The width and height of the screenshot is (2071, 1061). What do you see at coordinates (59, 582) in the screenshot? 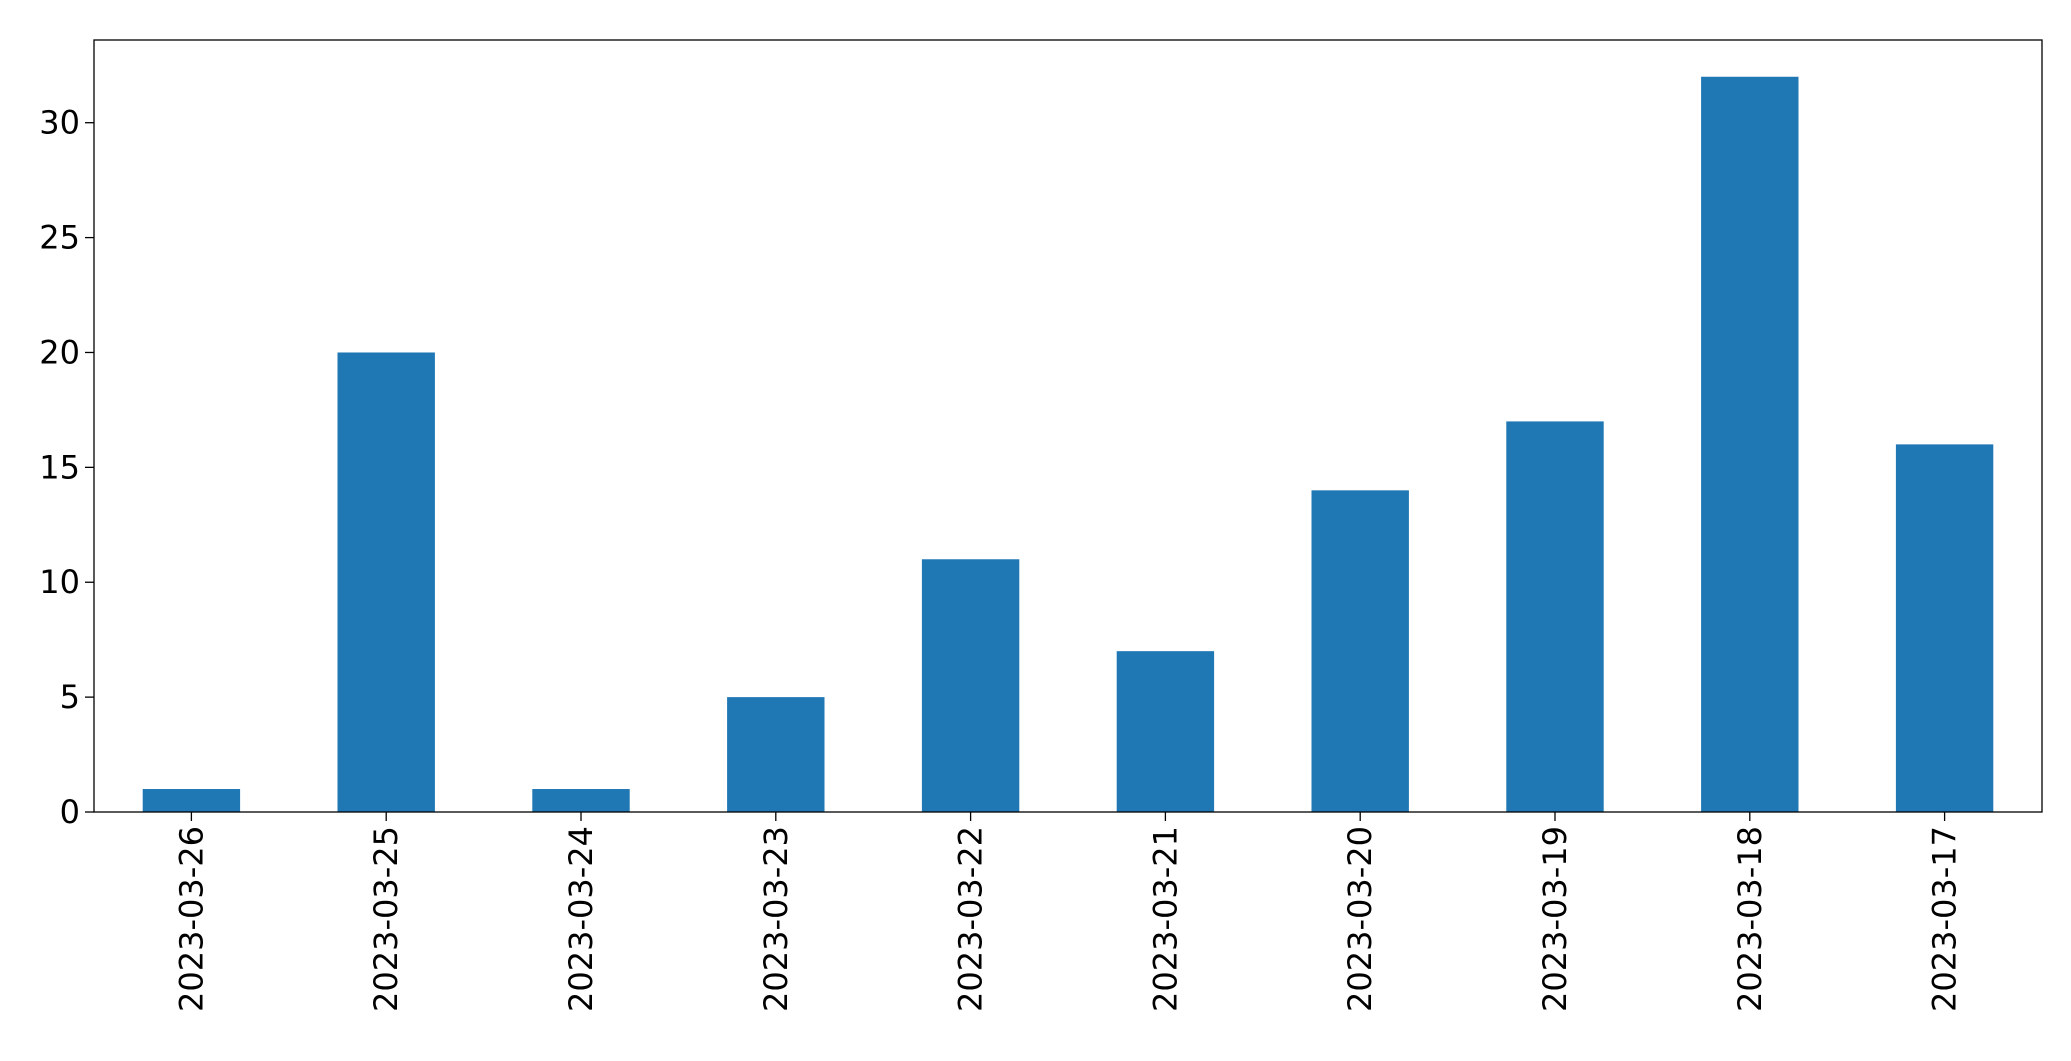
I see `y-tick-label: 10` at bounding box center [59, 582].